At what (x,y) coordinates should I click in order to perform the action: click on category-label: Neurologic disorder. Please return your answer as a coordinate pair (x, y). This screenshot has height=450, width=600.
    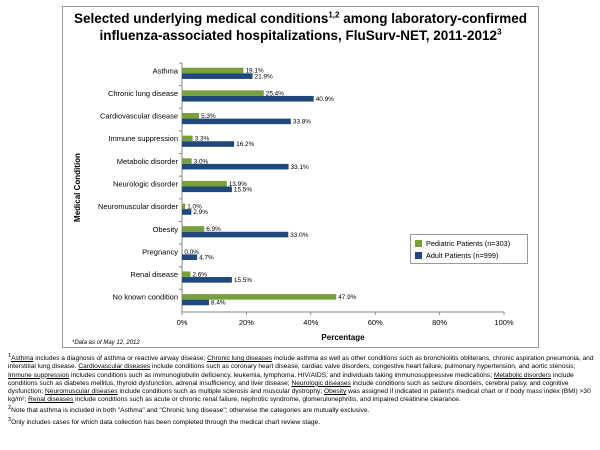
    Looking at the image, I should click on (146, 184).